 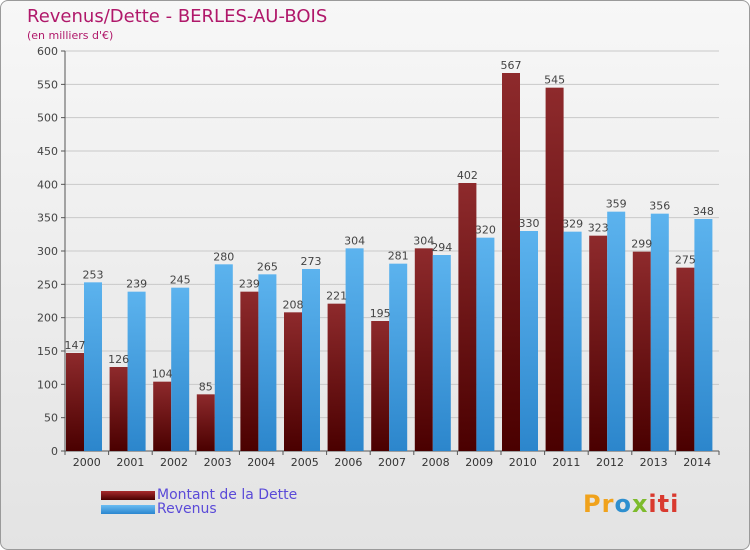 What do you see at coordinates (485, 230) in the screenshot?
I see `data-label-revenue: 320` at bounding box center [485, 230].